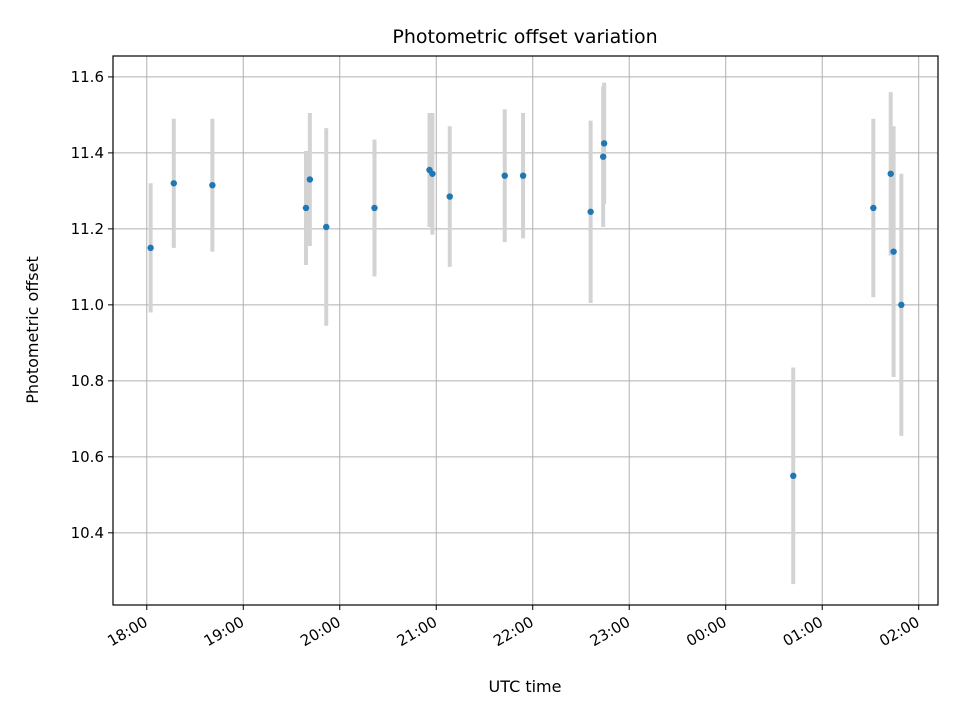 The height and width of the screenshot is (720, 960). Describe the element at coordinates (32, 330) in the screenshot. I see `y-axis-label: Photometric offset` at that location.